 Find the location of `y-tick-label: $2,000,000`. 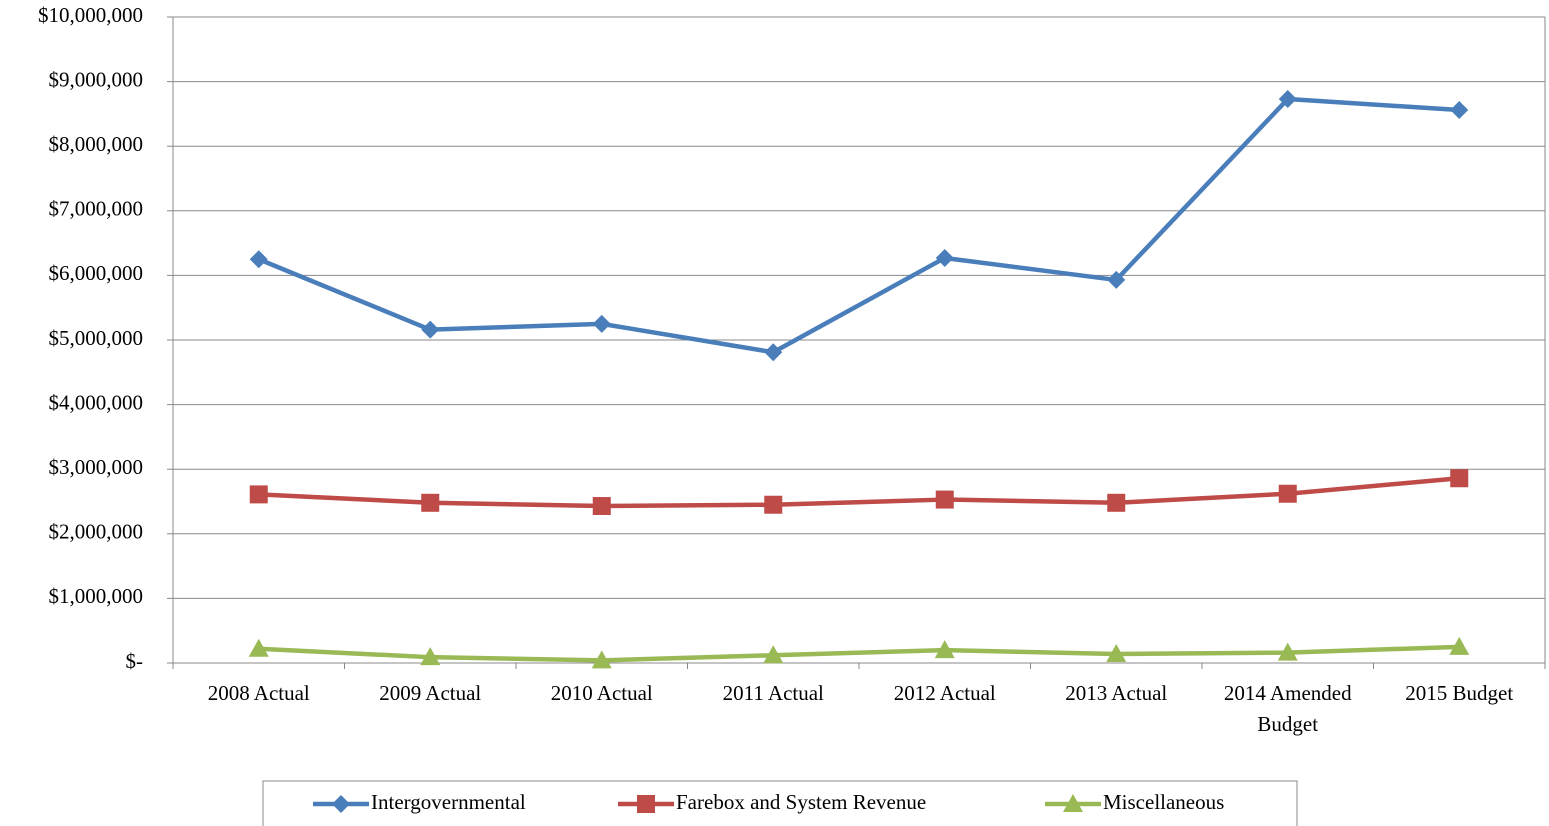

y-tick-label: $2,000,000 is located at coordinates (96, 532).